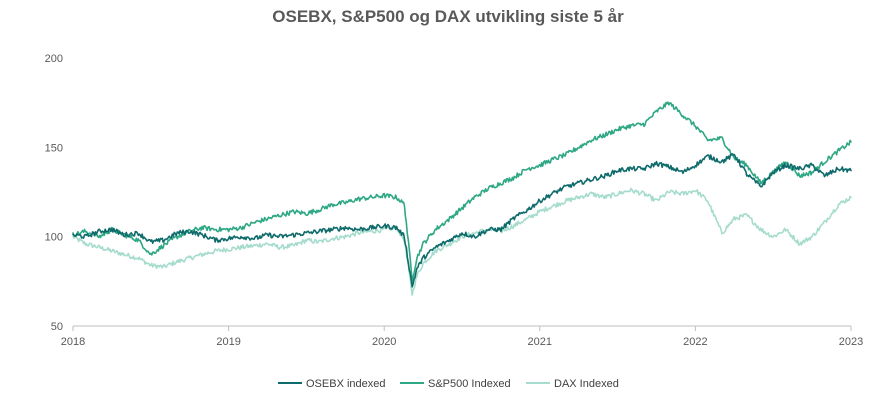 This screenshot has height=400, width=896. I want to click on x-tick-label: 2023, so click(851, 342).